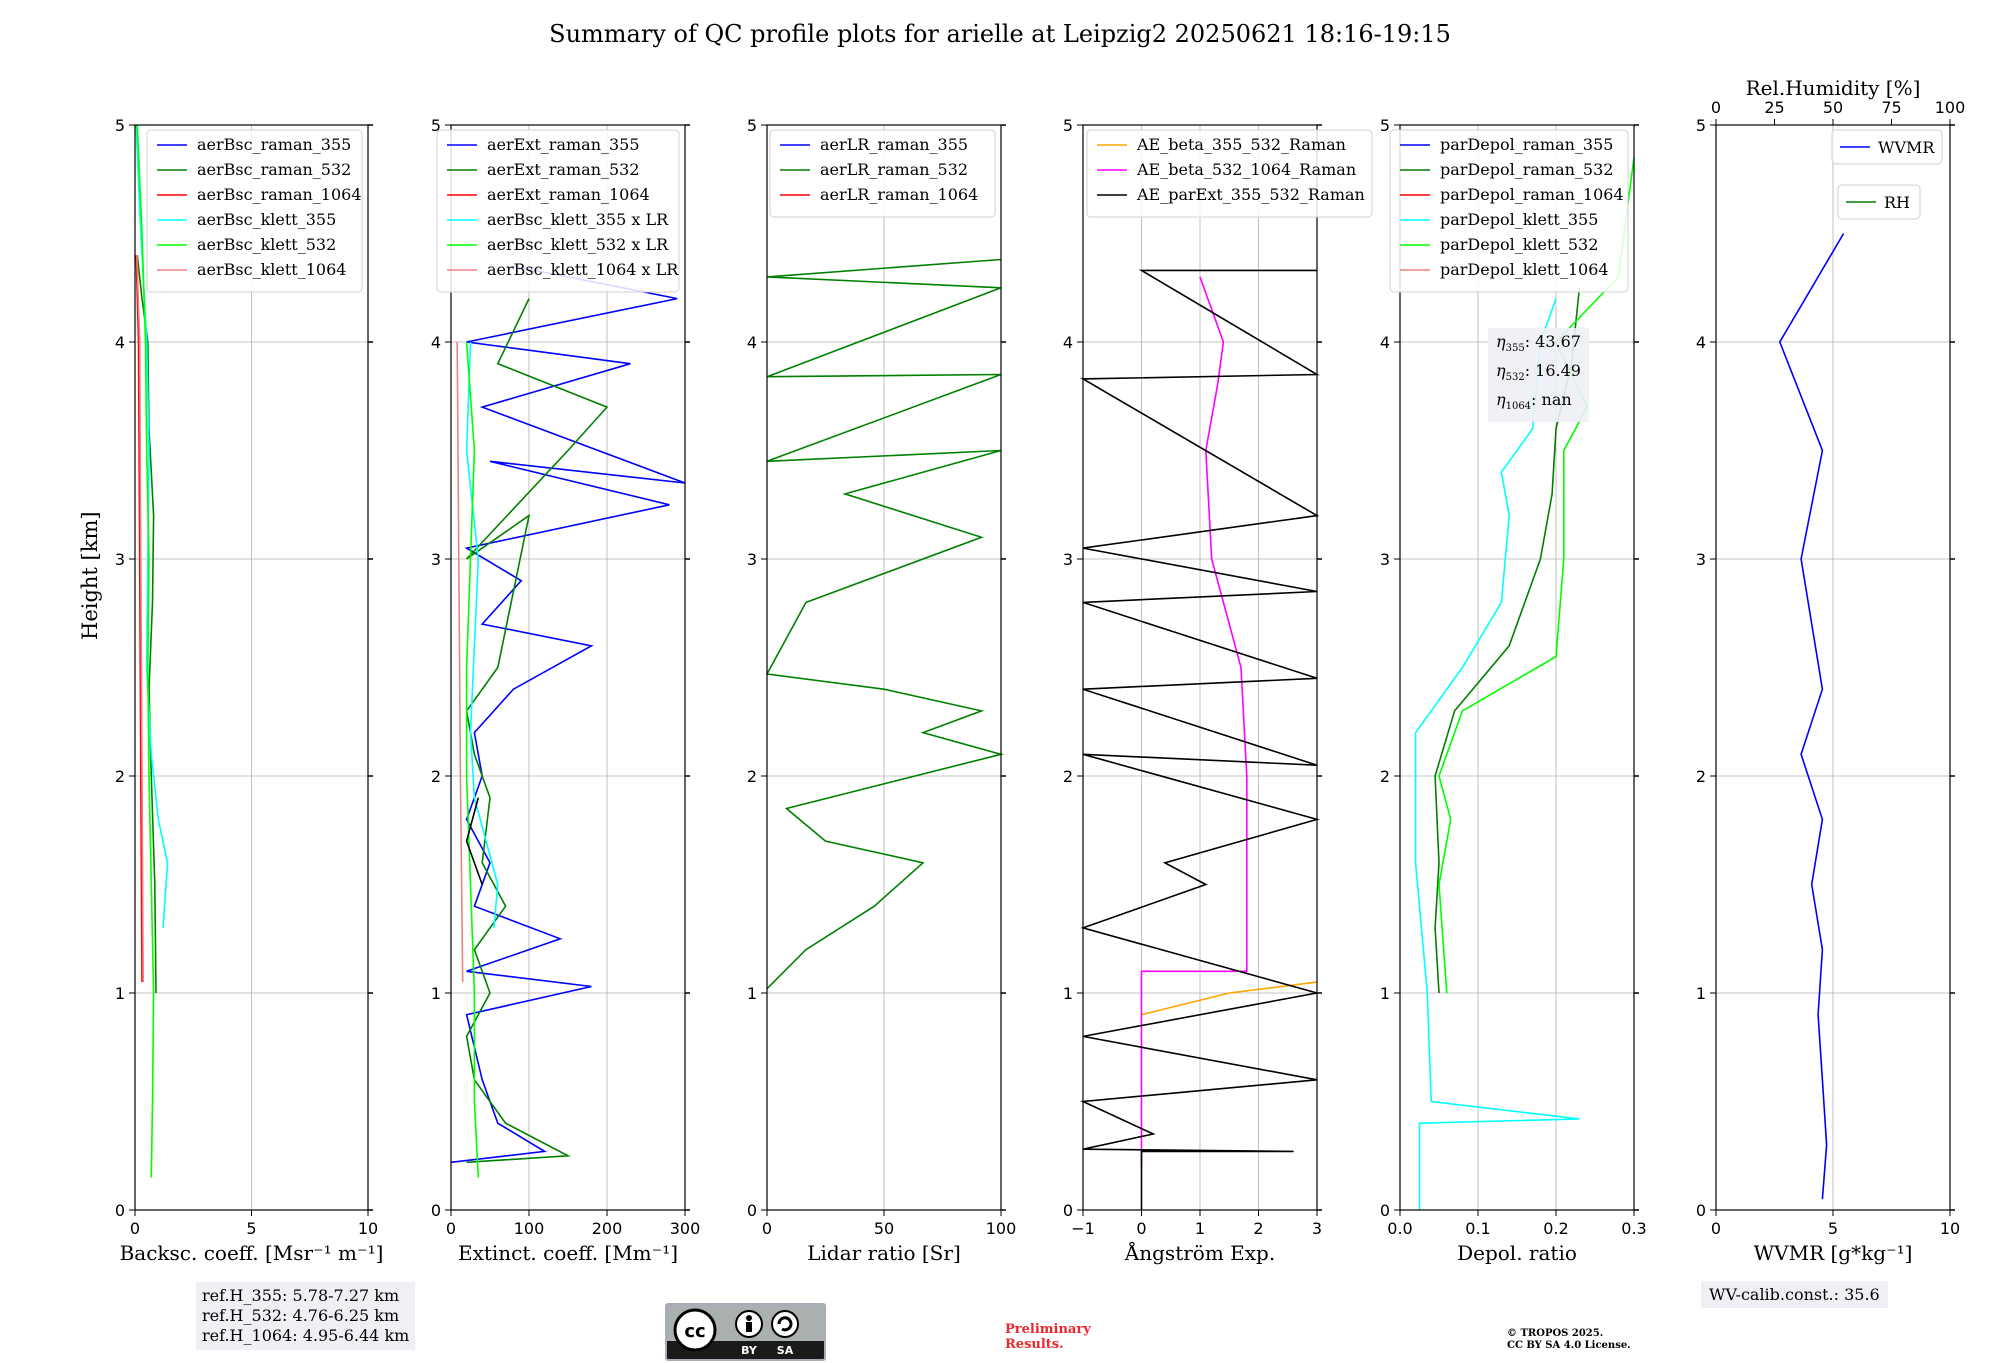 This screenshot has width=2000, height=1363. What do you see at coordinates (1001, 1228) in the screenshot?
I see `x-tick-label: 100` at bounding box center [1001, 1228].